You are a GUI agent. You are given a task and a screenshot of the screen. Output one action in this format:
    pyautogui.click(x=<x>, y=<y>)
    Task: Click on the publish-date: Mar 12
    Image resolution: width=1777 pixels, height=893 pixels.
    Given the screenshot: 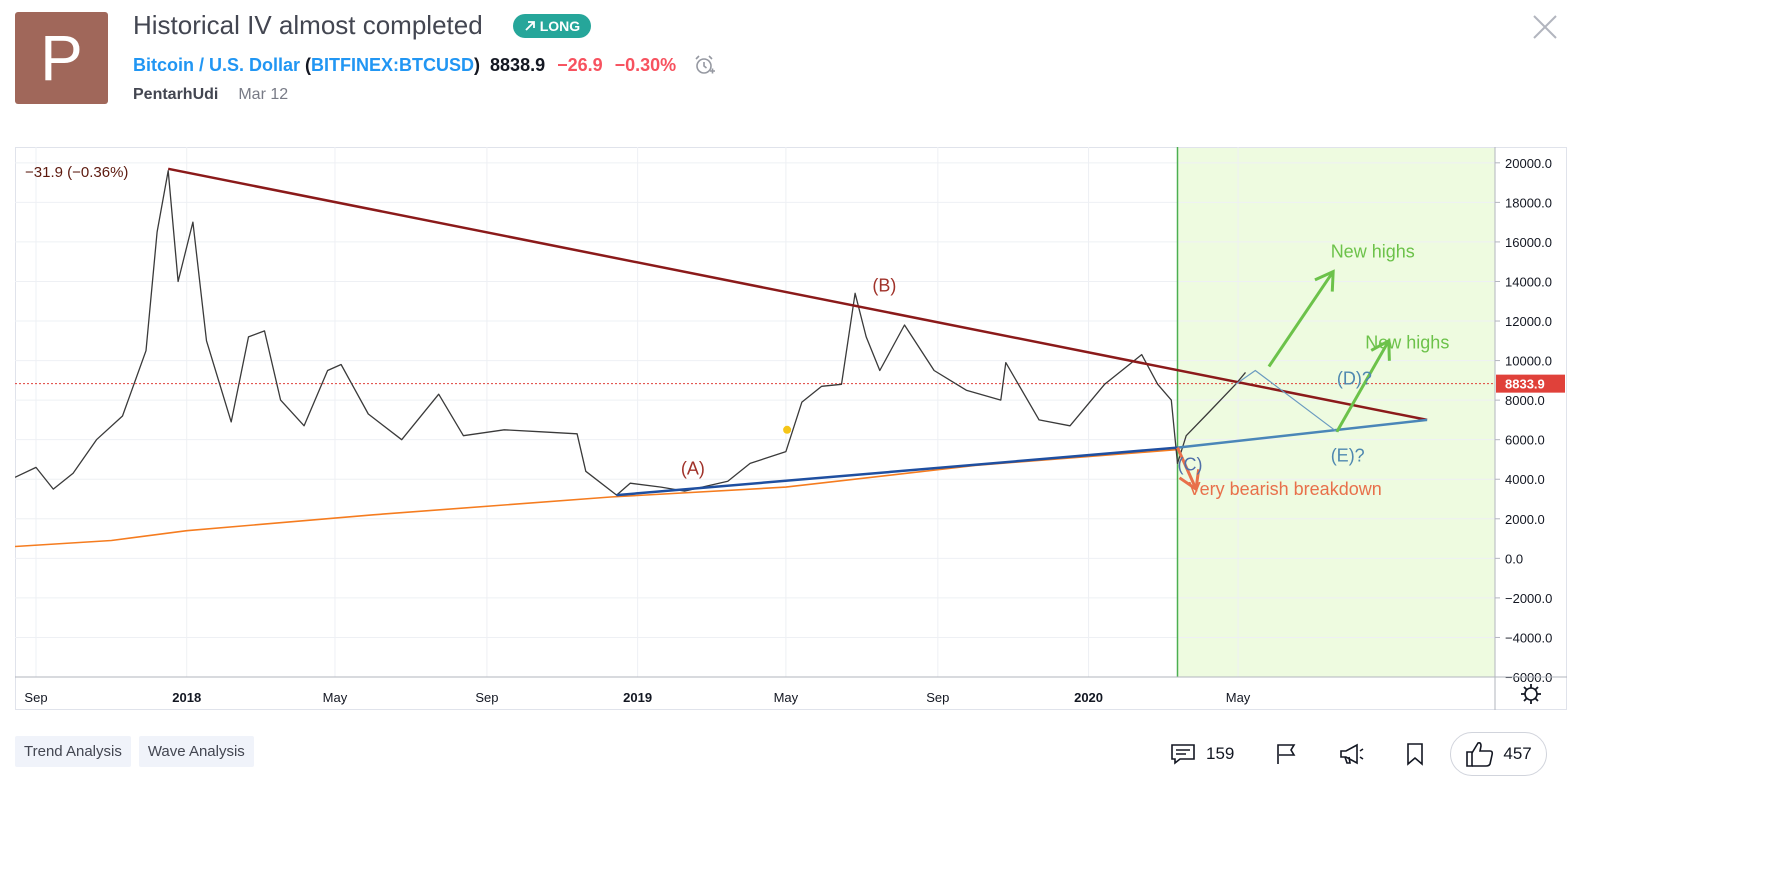 What is the action you would take?
    pyautogui.click(x=263, y=94)
    